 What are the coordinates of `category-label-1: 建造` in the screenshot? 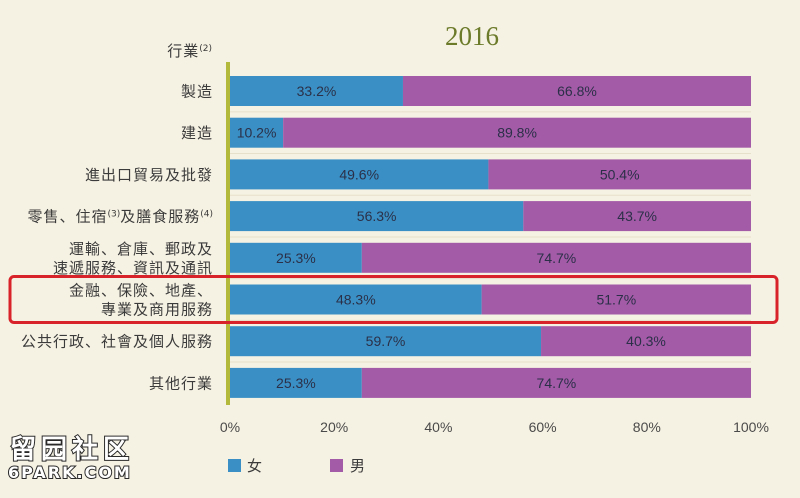 It's located at (197, 133).